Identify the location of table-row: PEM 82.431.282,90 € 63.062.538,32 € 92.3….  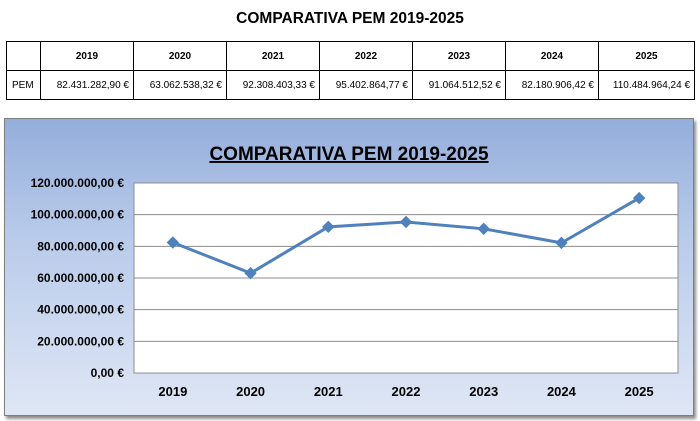
(350, 85).